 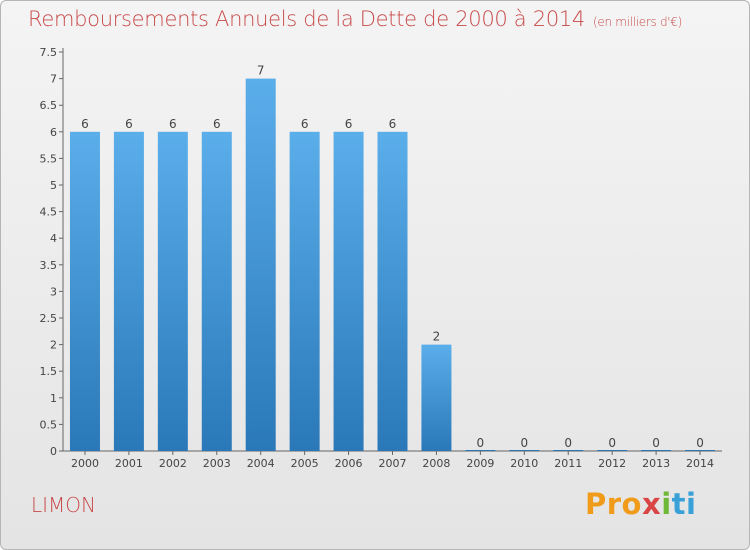 I want to click on y-tick-label: 5.5, so click(x=49, y=158).